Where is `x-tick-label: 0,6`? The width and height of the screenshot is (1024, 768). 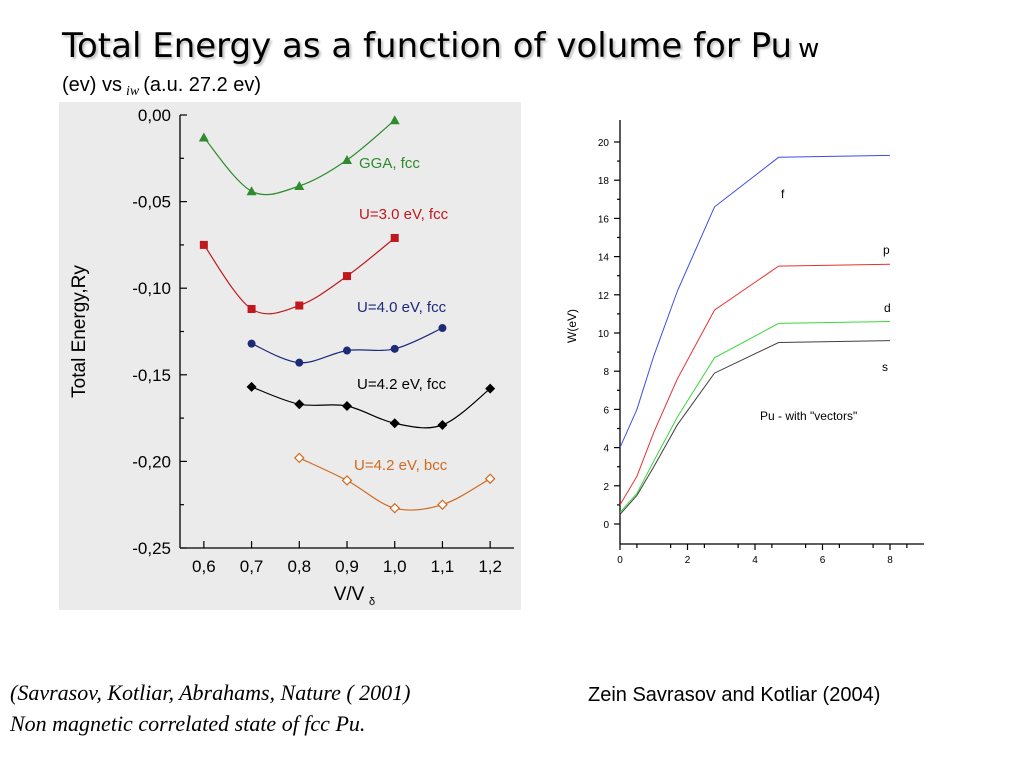 x-tick-label: 0,6 is located at coordinates (204, 566).